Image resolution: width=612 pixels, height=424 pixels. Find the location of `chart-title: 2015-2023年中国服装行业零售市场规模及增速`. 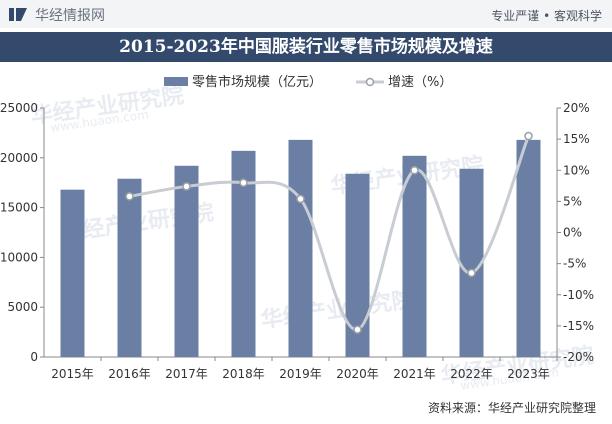

chart-title: 2015-2023年中国服装行业零售市场规模及增速 is located at coordinates (306, 47).